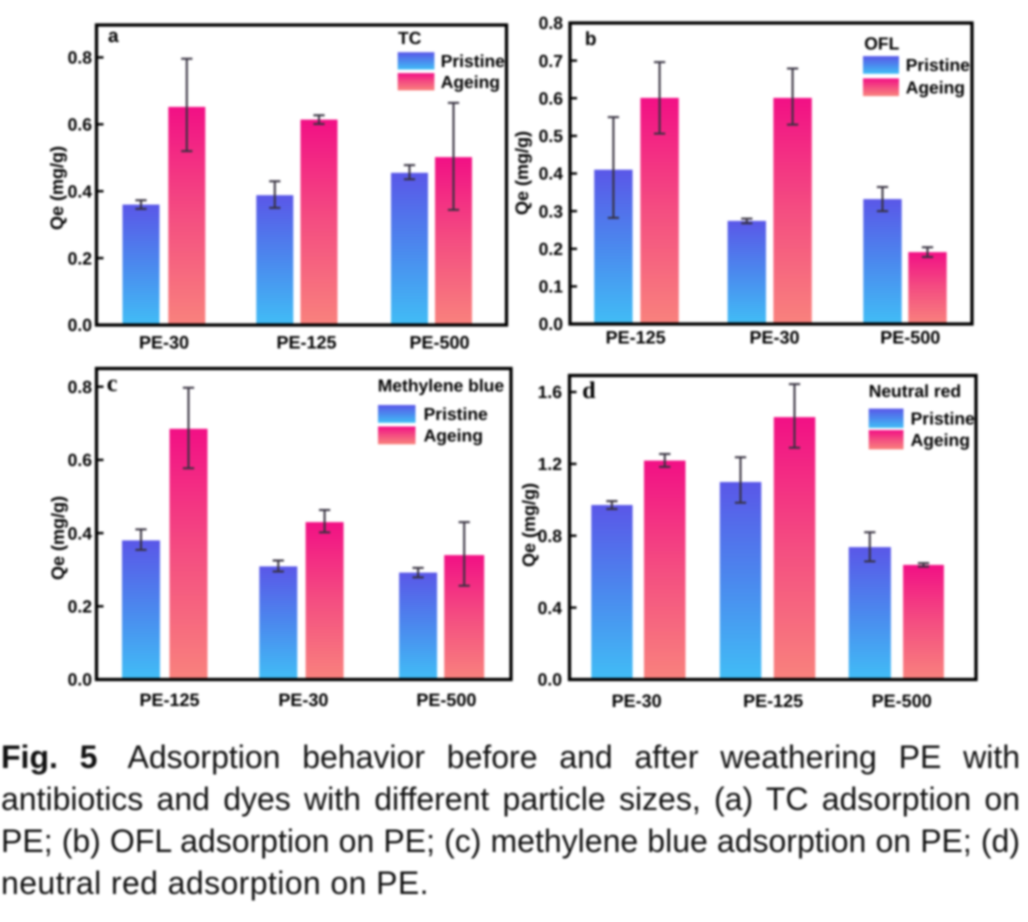 This screenshot has height=922, width=1028. Describe the element at coordinates (551, 61) in the screenshot. I see `svg-text: 0.7` at that location.